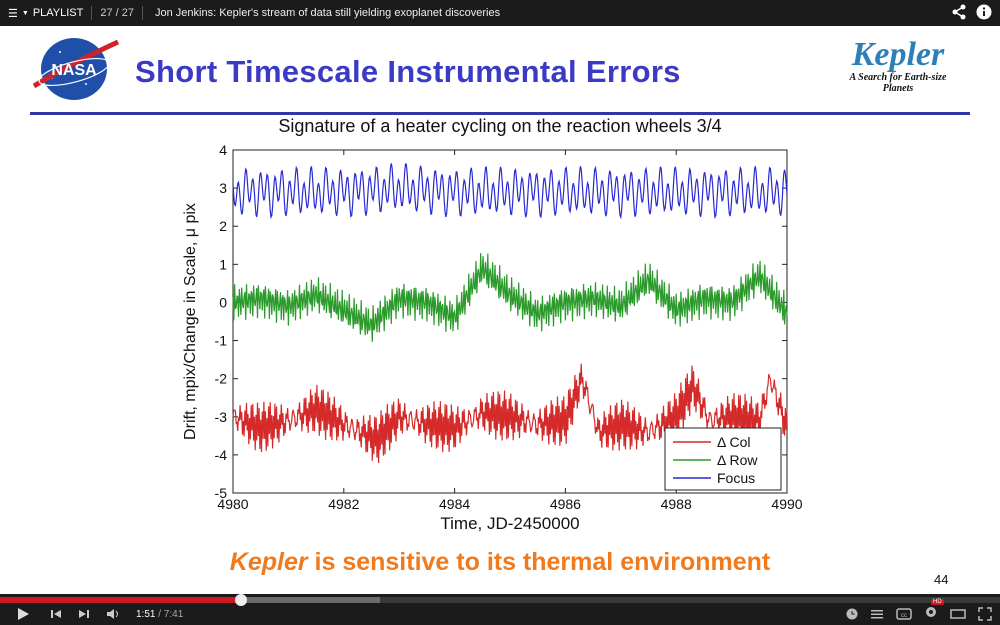 Image resolution: width=1000 pixels, height=625 pixels. I want to click on controls-row: 1:51 / 7:41 cc HD, so click(500, 611).